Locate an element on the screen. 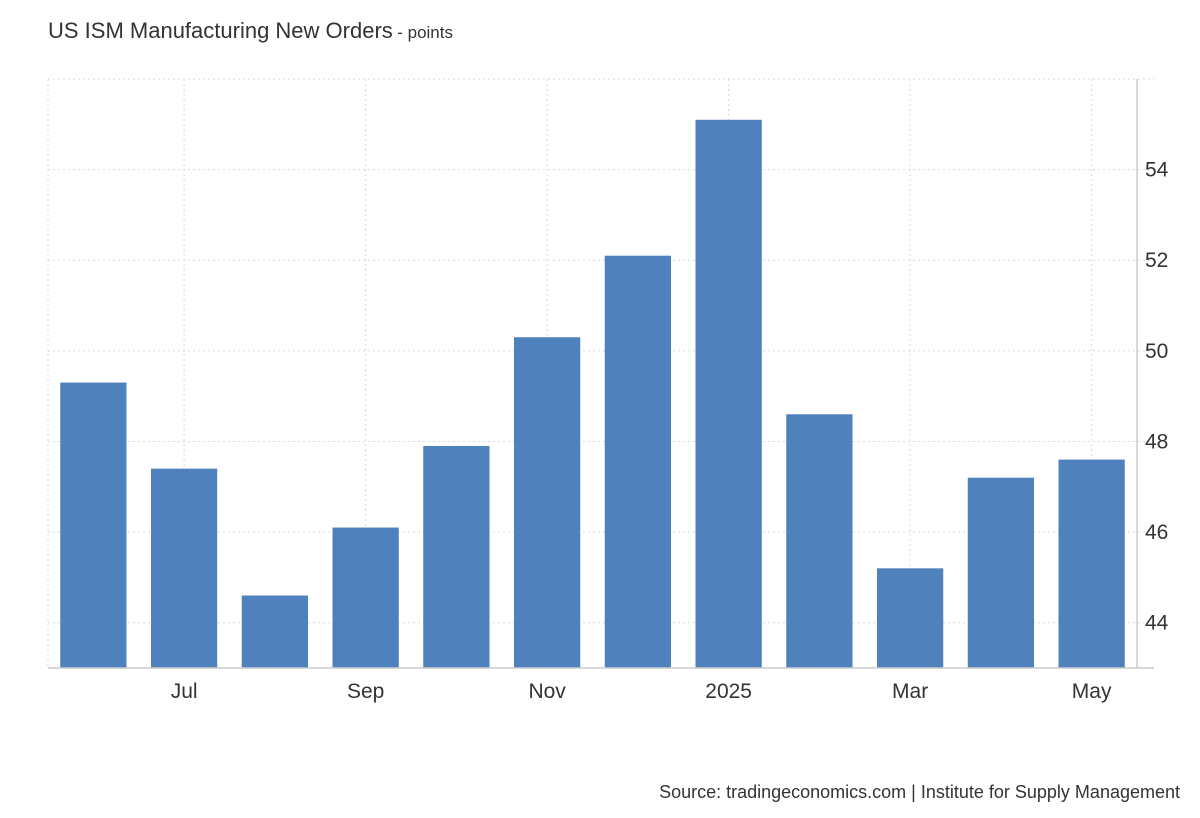 The image size is (1200, 818). y-tick-label: 48 is located at coordinates (1156, 441).